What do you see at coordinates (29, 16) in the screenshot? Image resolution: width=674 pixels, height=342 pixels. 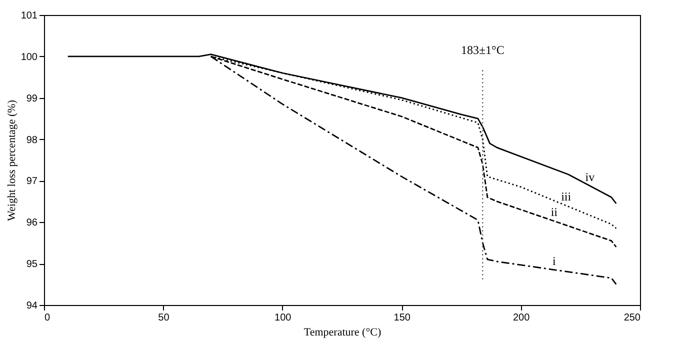 I see `y-tick-label: 101` at bounding box center [29, 16].